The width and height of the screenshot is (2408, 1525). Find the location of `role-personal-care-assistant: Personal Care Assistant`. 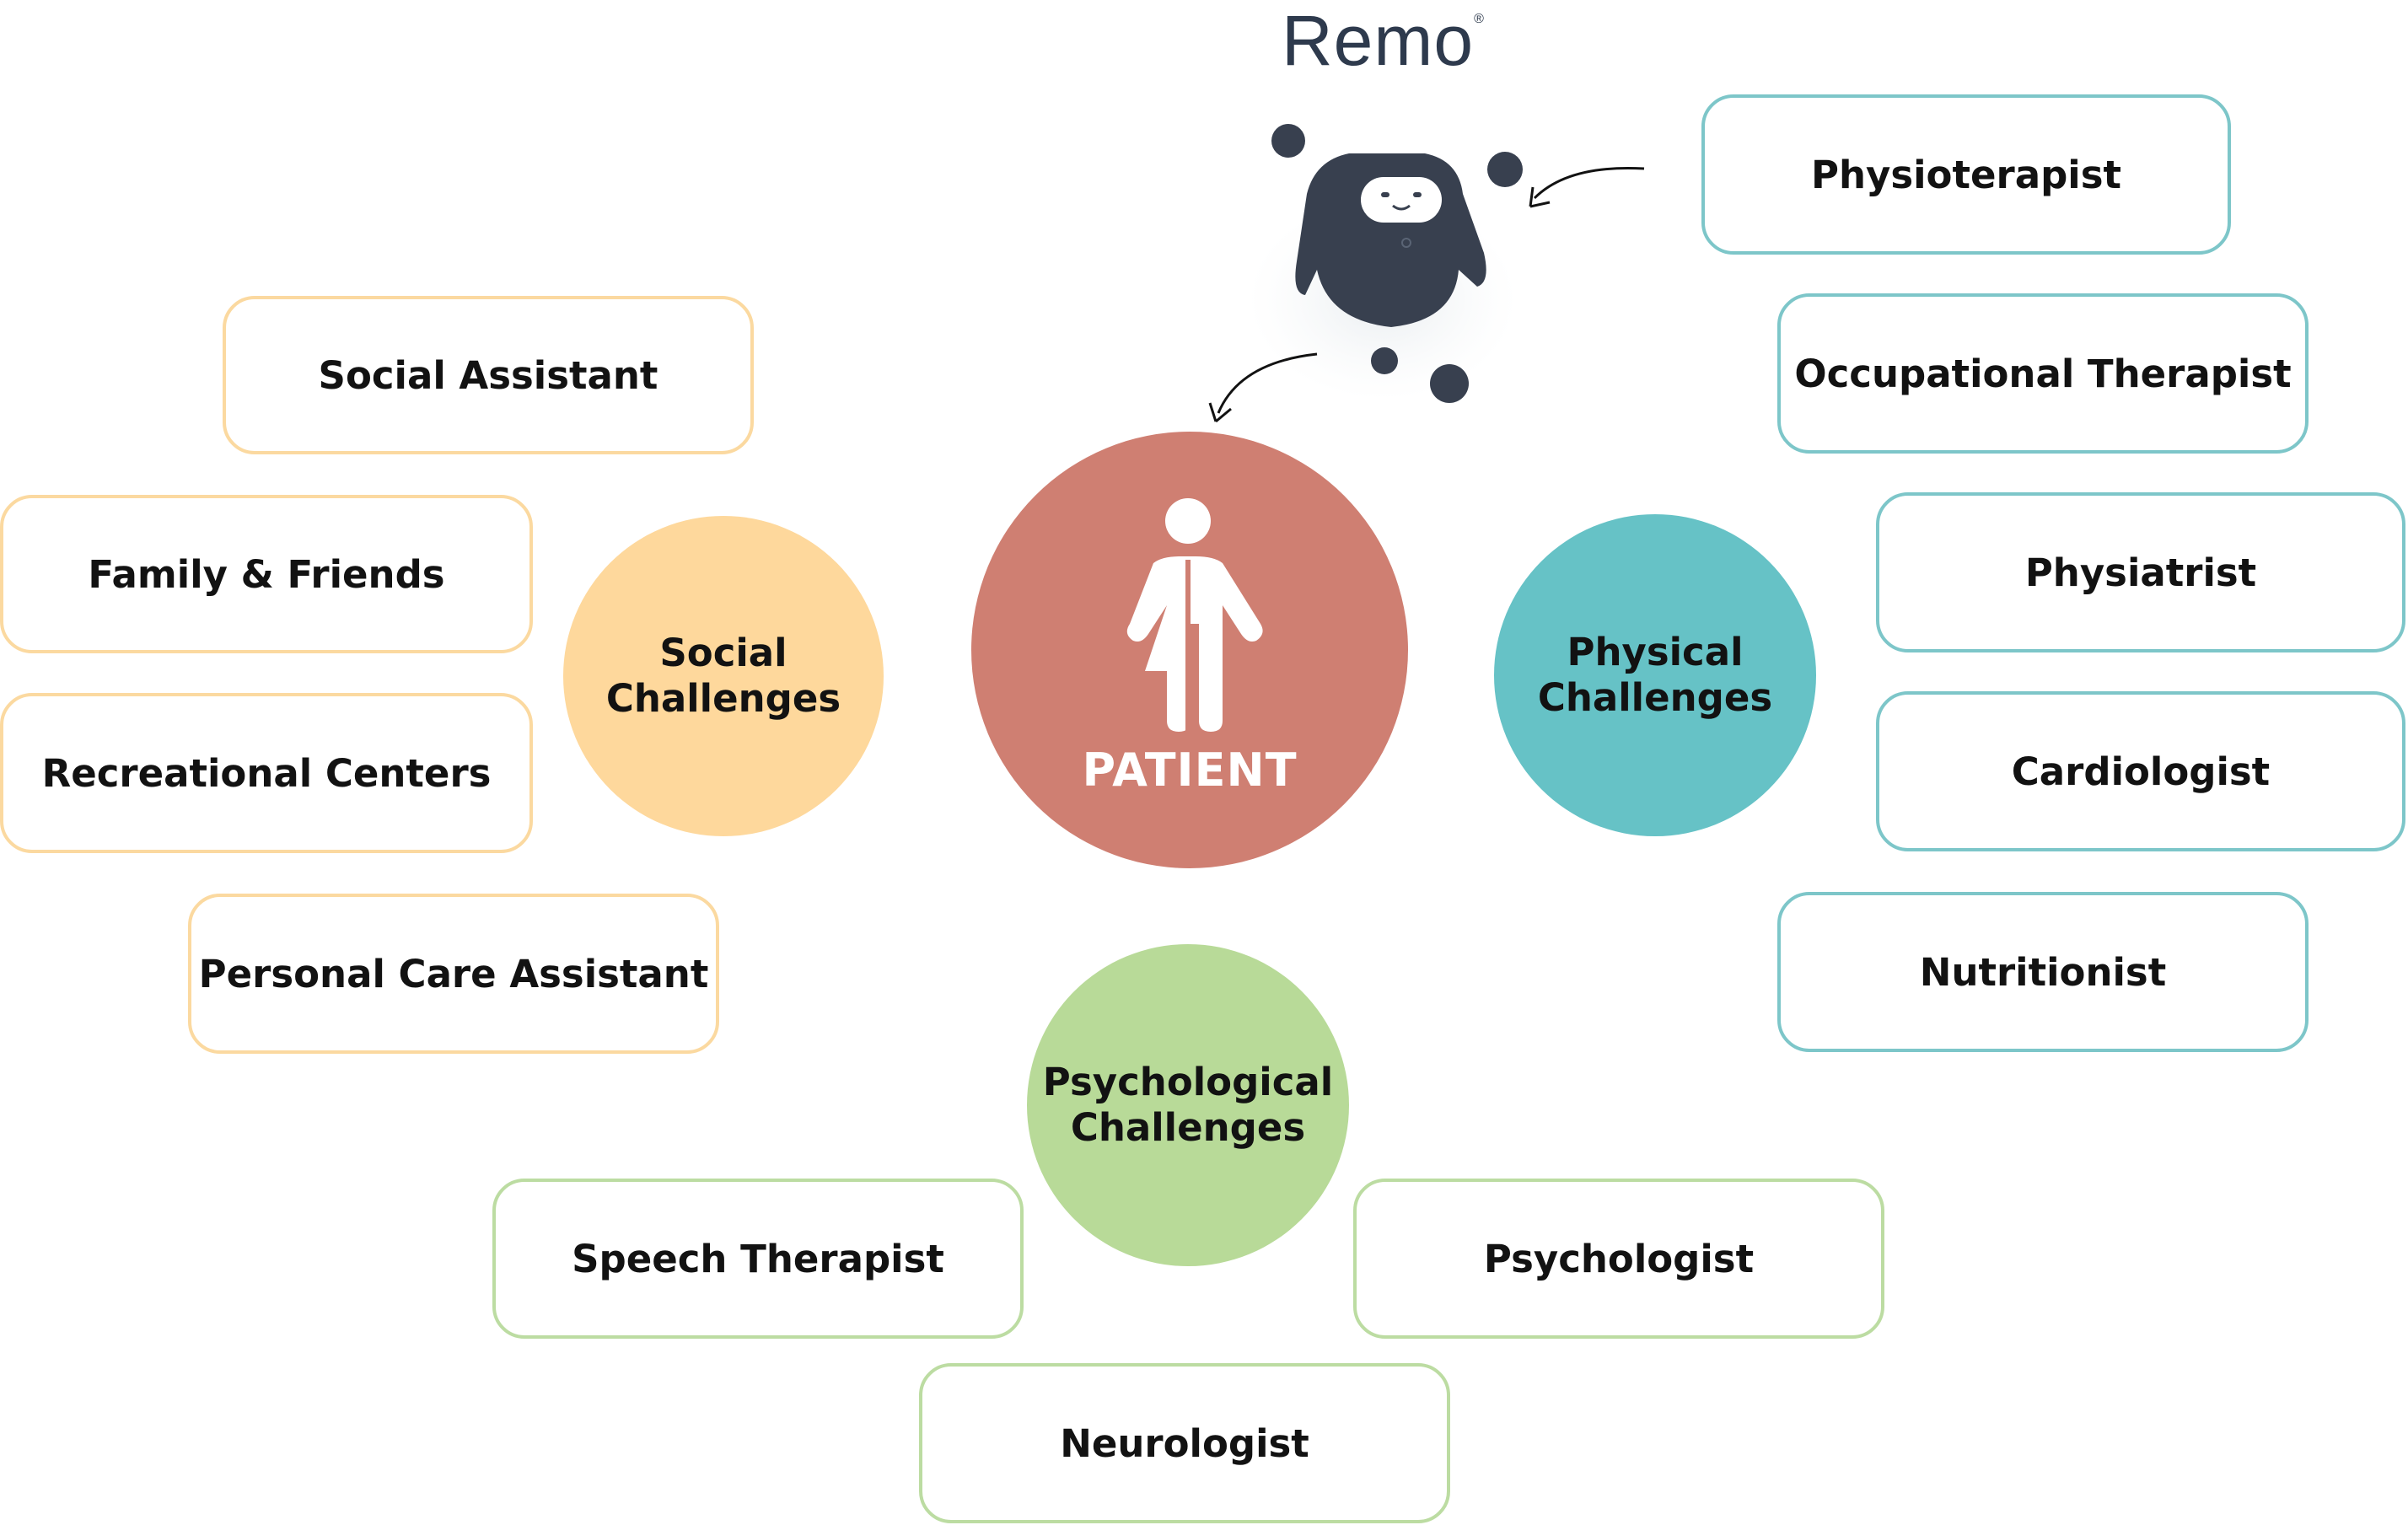

role-personal-care-assistant: Personal Care Assistant is located at coordinates (453, 974).